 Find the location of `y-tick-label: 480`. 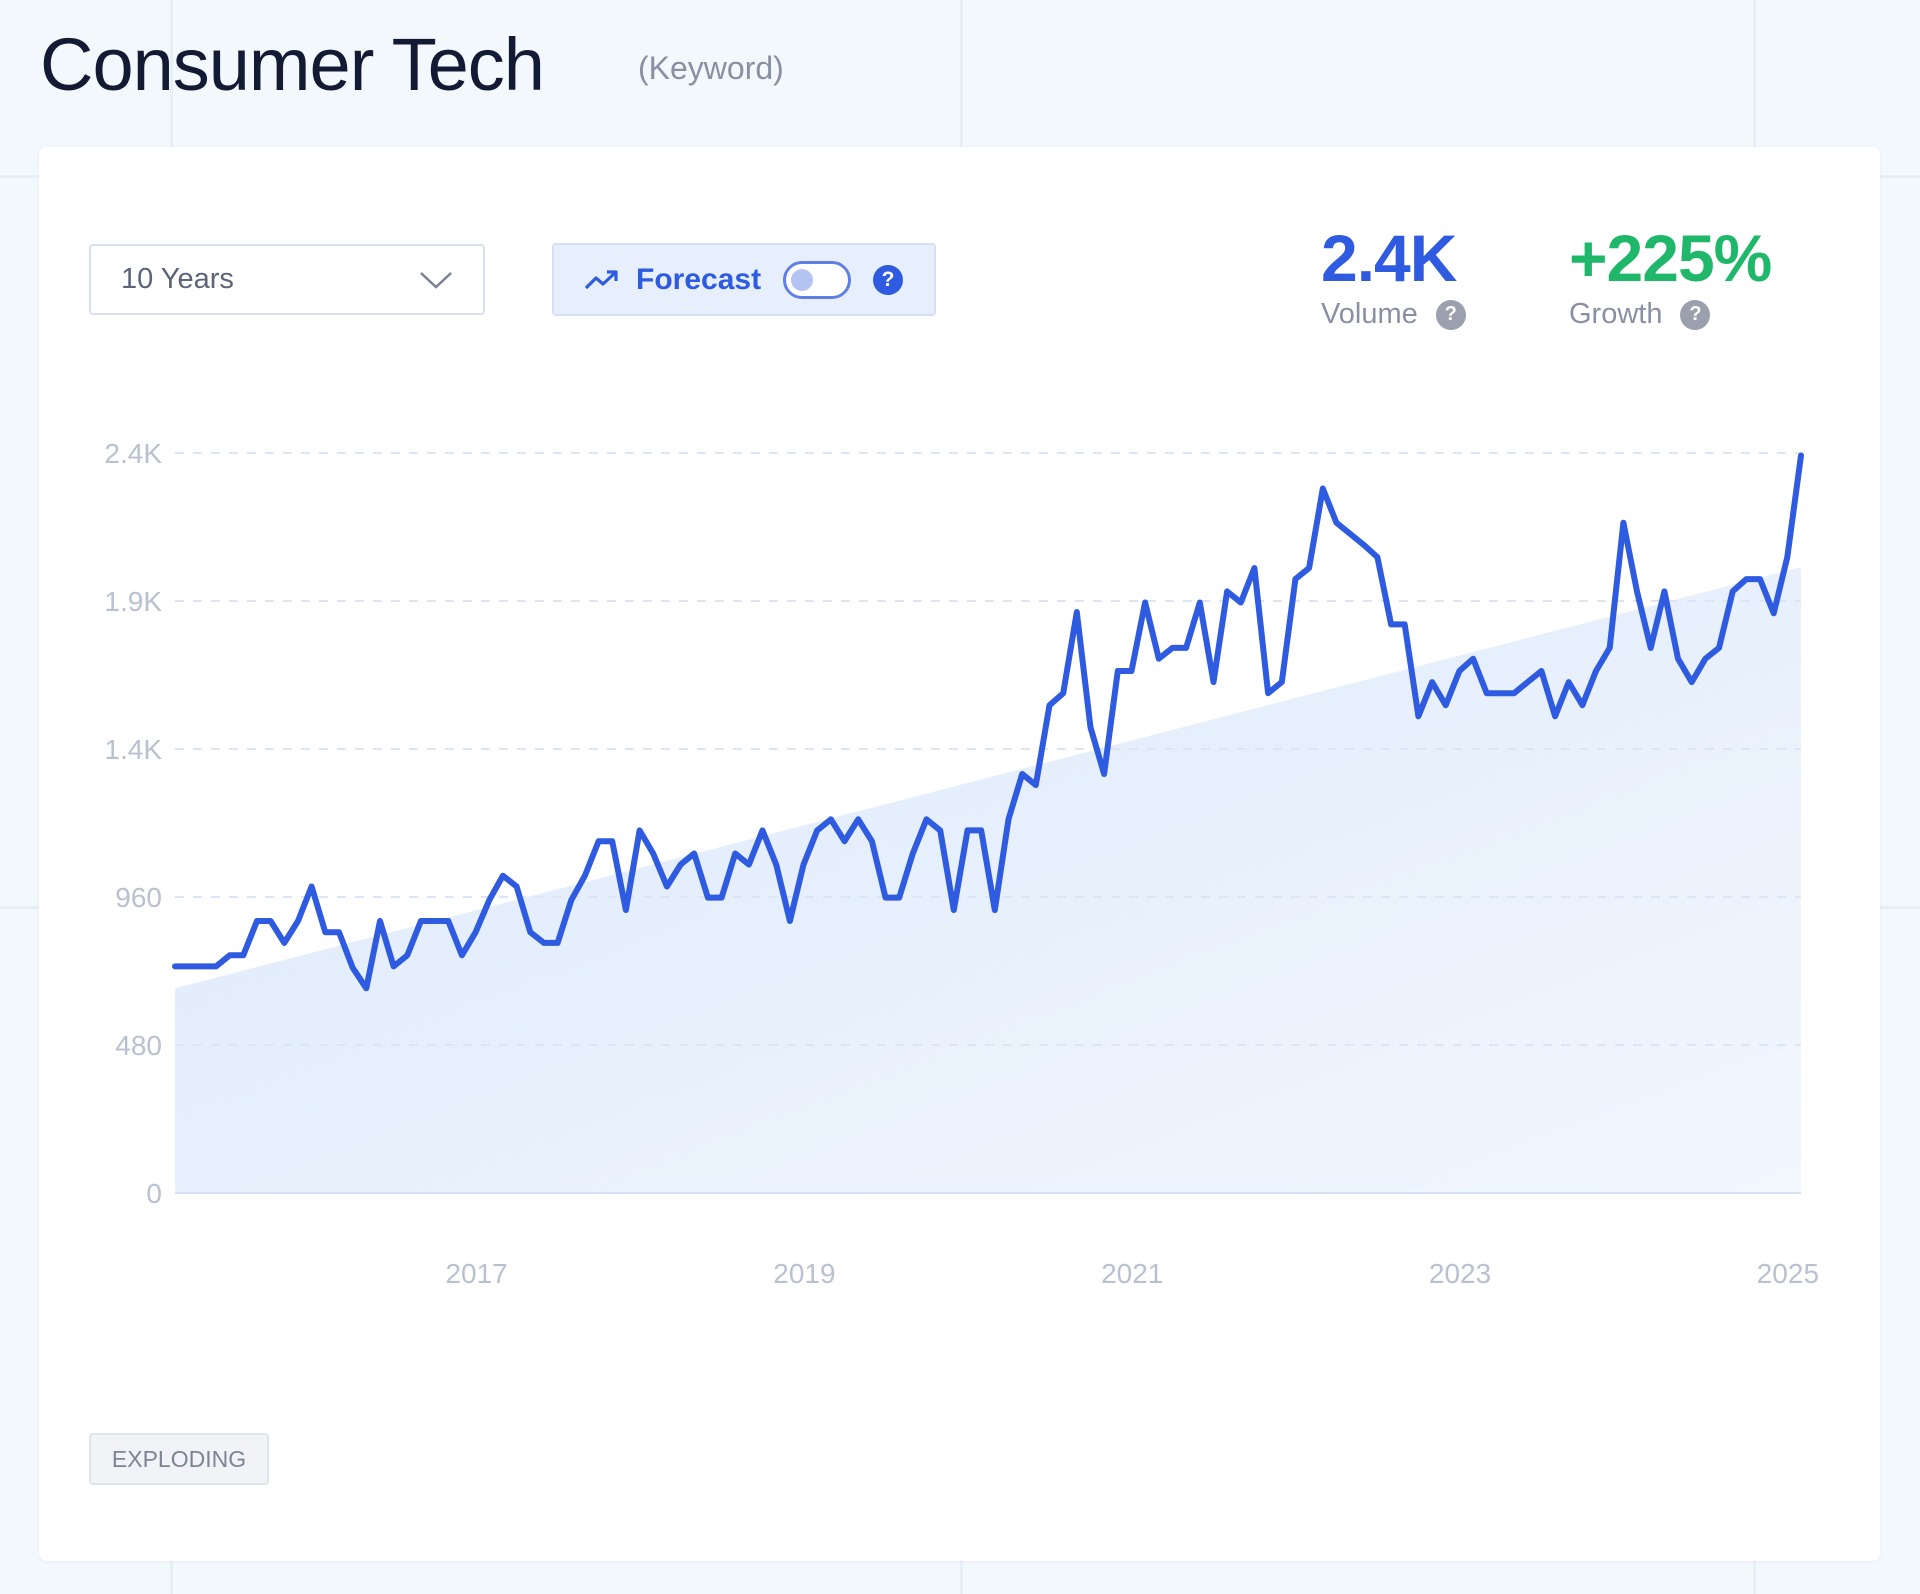

y-tick-label: 480 is located at coordinates (138, 1045).